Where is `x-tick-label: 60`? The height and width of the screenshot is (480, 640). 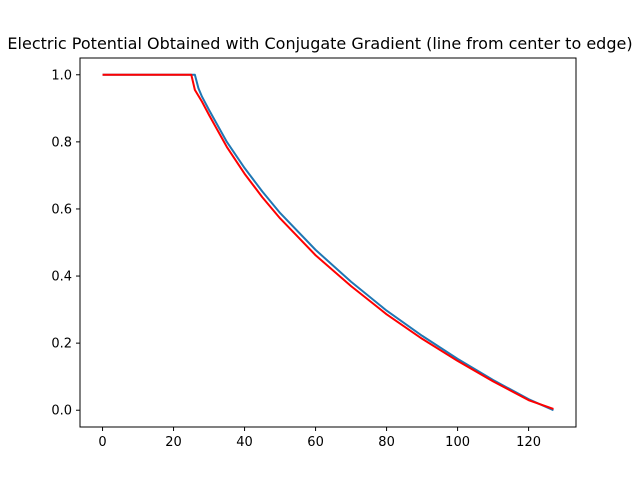
x-tick-label: 60 is located at coordinates (315, 442).